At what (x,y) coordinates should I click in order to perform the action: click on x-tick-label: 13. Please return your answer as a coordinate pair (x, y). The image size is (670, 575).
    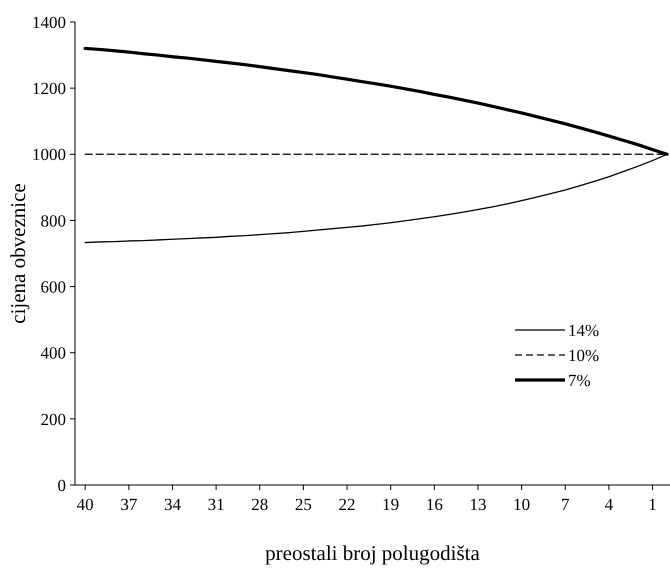
    Looking at the image, I should click on (477, 504).